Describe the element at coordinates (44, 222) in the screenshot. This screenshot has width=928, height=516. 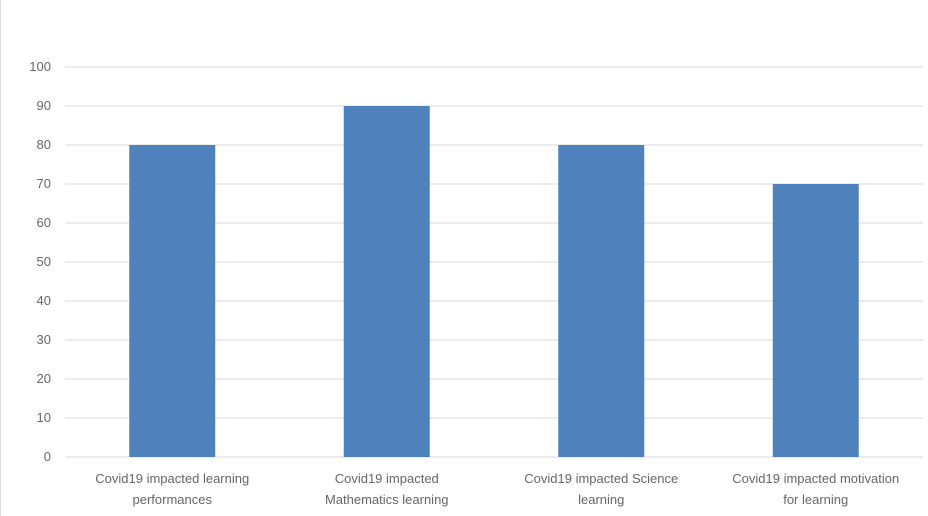
I see `y-tick-label-60: 60` at that location.